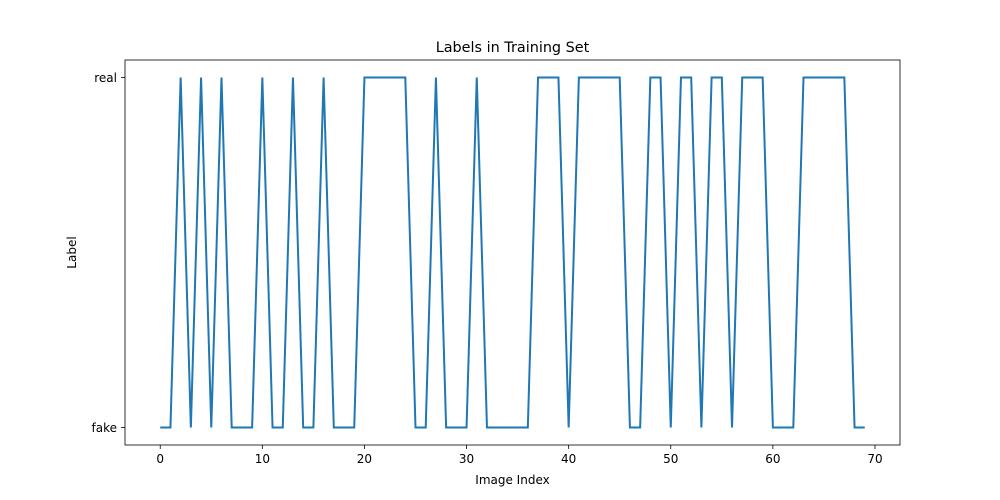 This screenshot has width=1000, height=500. What do you see at coordinates (108, 253) in the screenshot?
I see `y-axis: fake real` at bounding box center [108, 253].